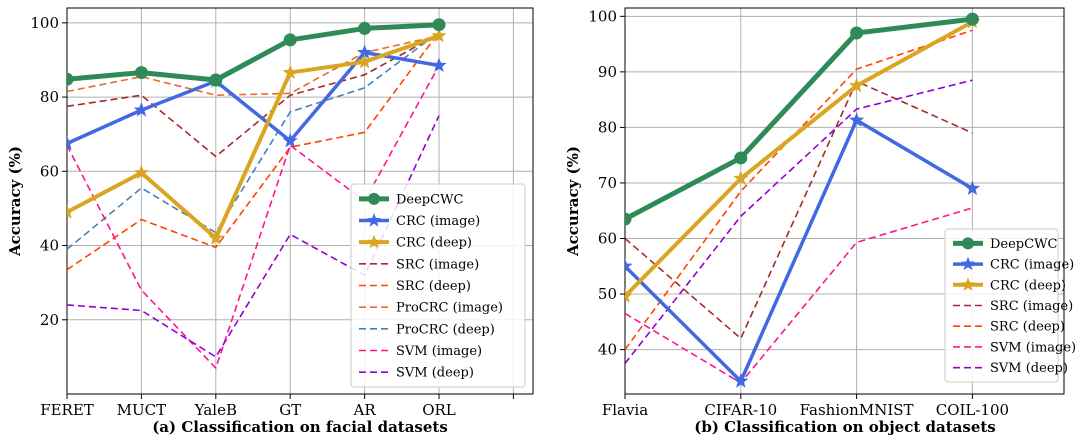  I want to click on legend-label: SVM (deep), so click(435, 373).